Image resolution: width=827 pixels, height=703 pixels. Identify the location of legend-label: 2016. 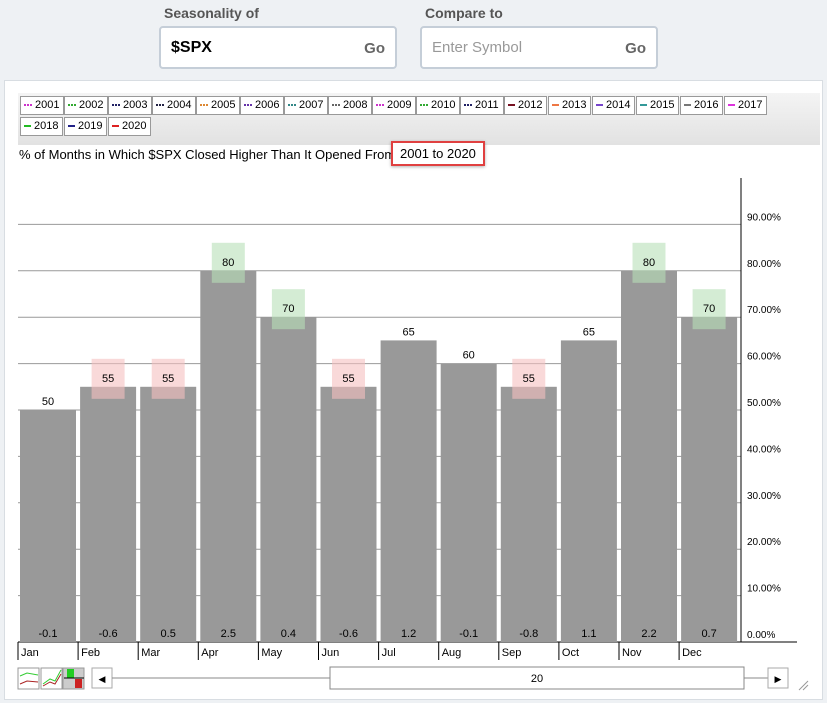
(706, 105).